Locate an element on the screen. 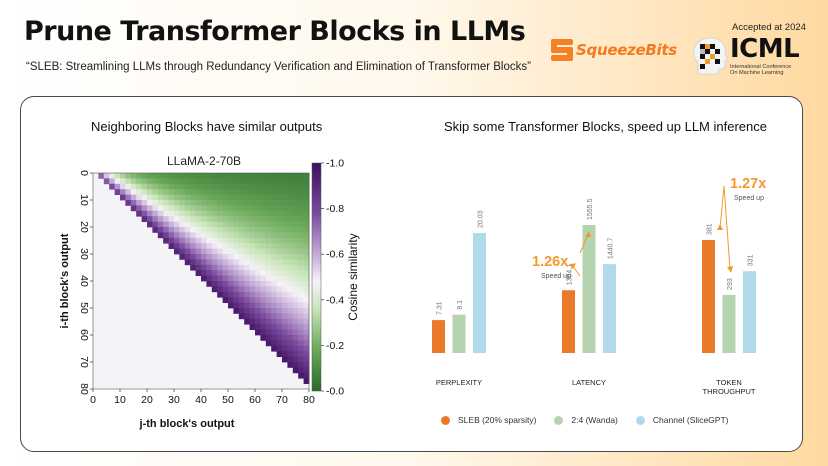 Image resolution: width=828 pixels, height=466 pixels. legend-item: SLEB (20% sparsity) is located at coordinates (488, 420).